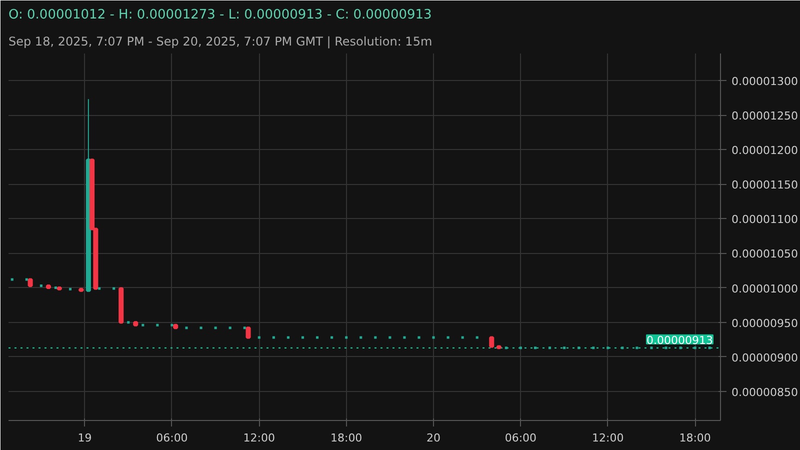  What do you see at coordinates (248, 332) in the screenshot?
I see `candlestick` at bounding box center [248, 332].